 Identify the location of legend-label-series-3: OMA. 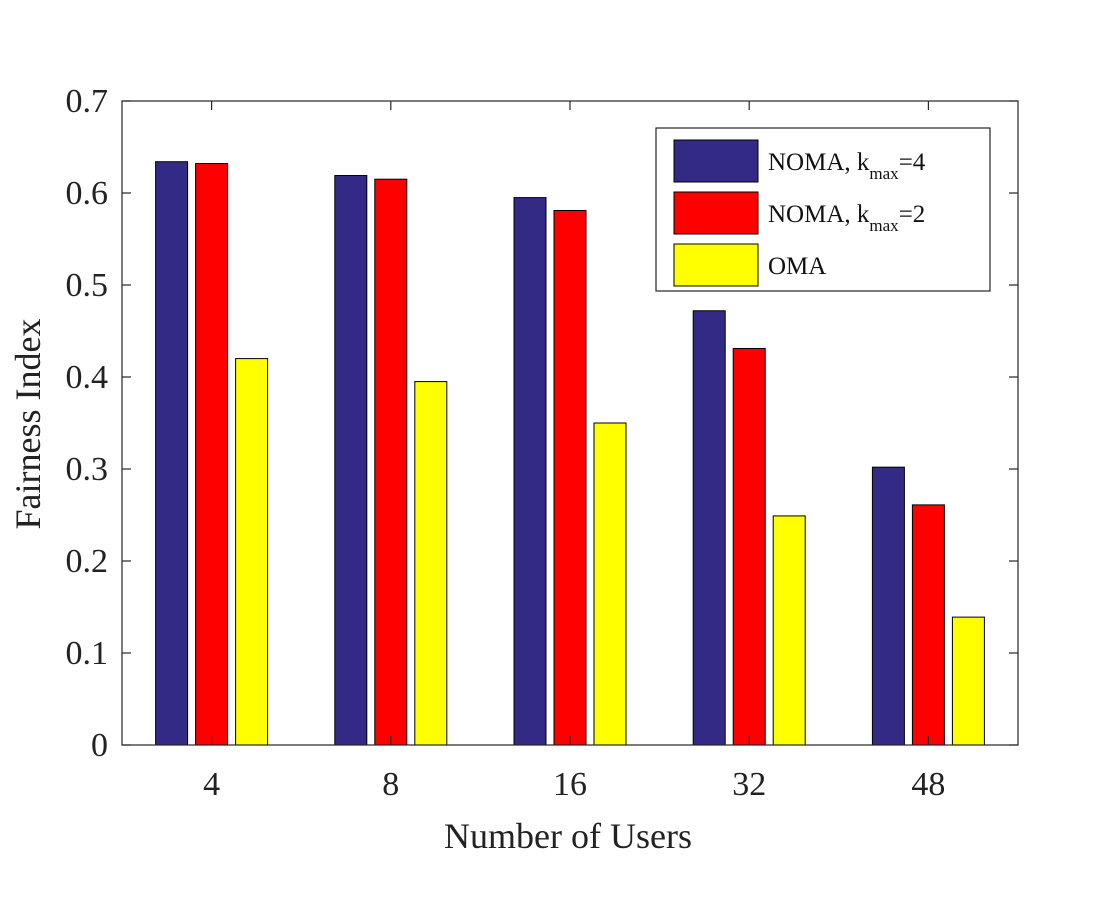
(797, 266).